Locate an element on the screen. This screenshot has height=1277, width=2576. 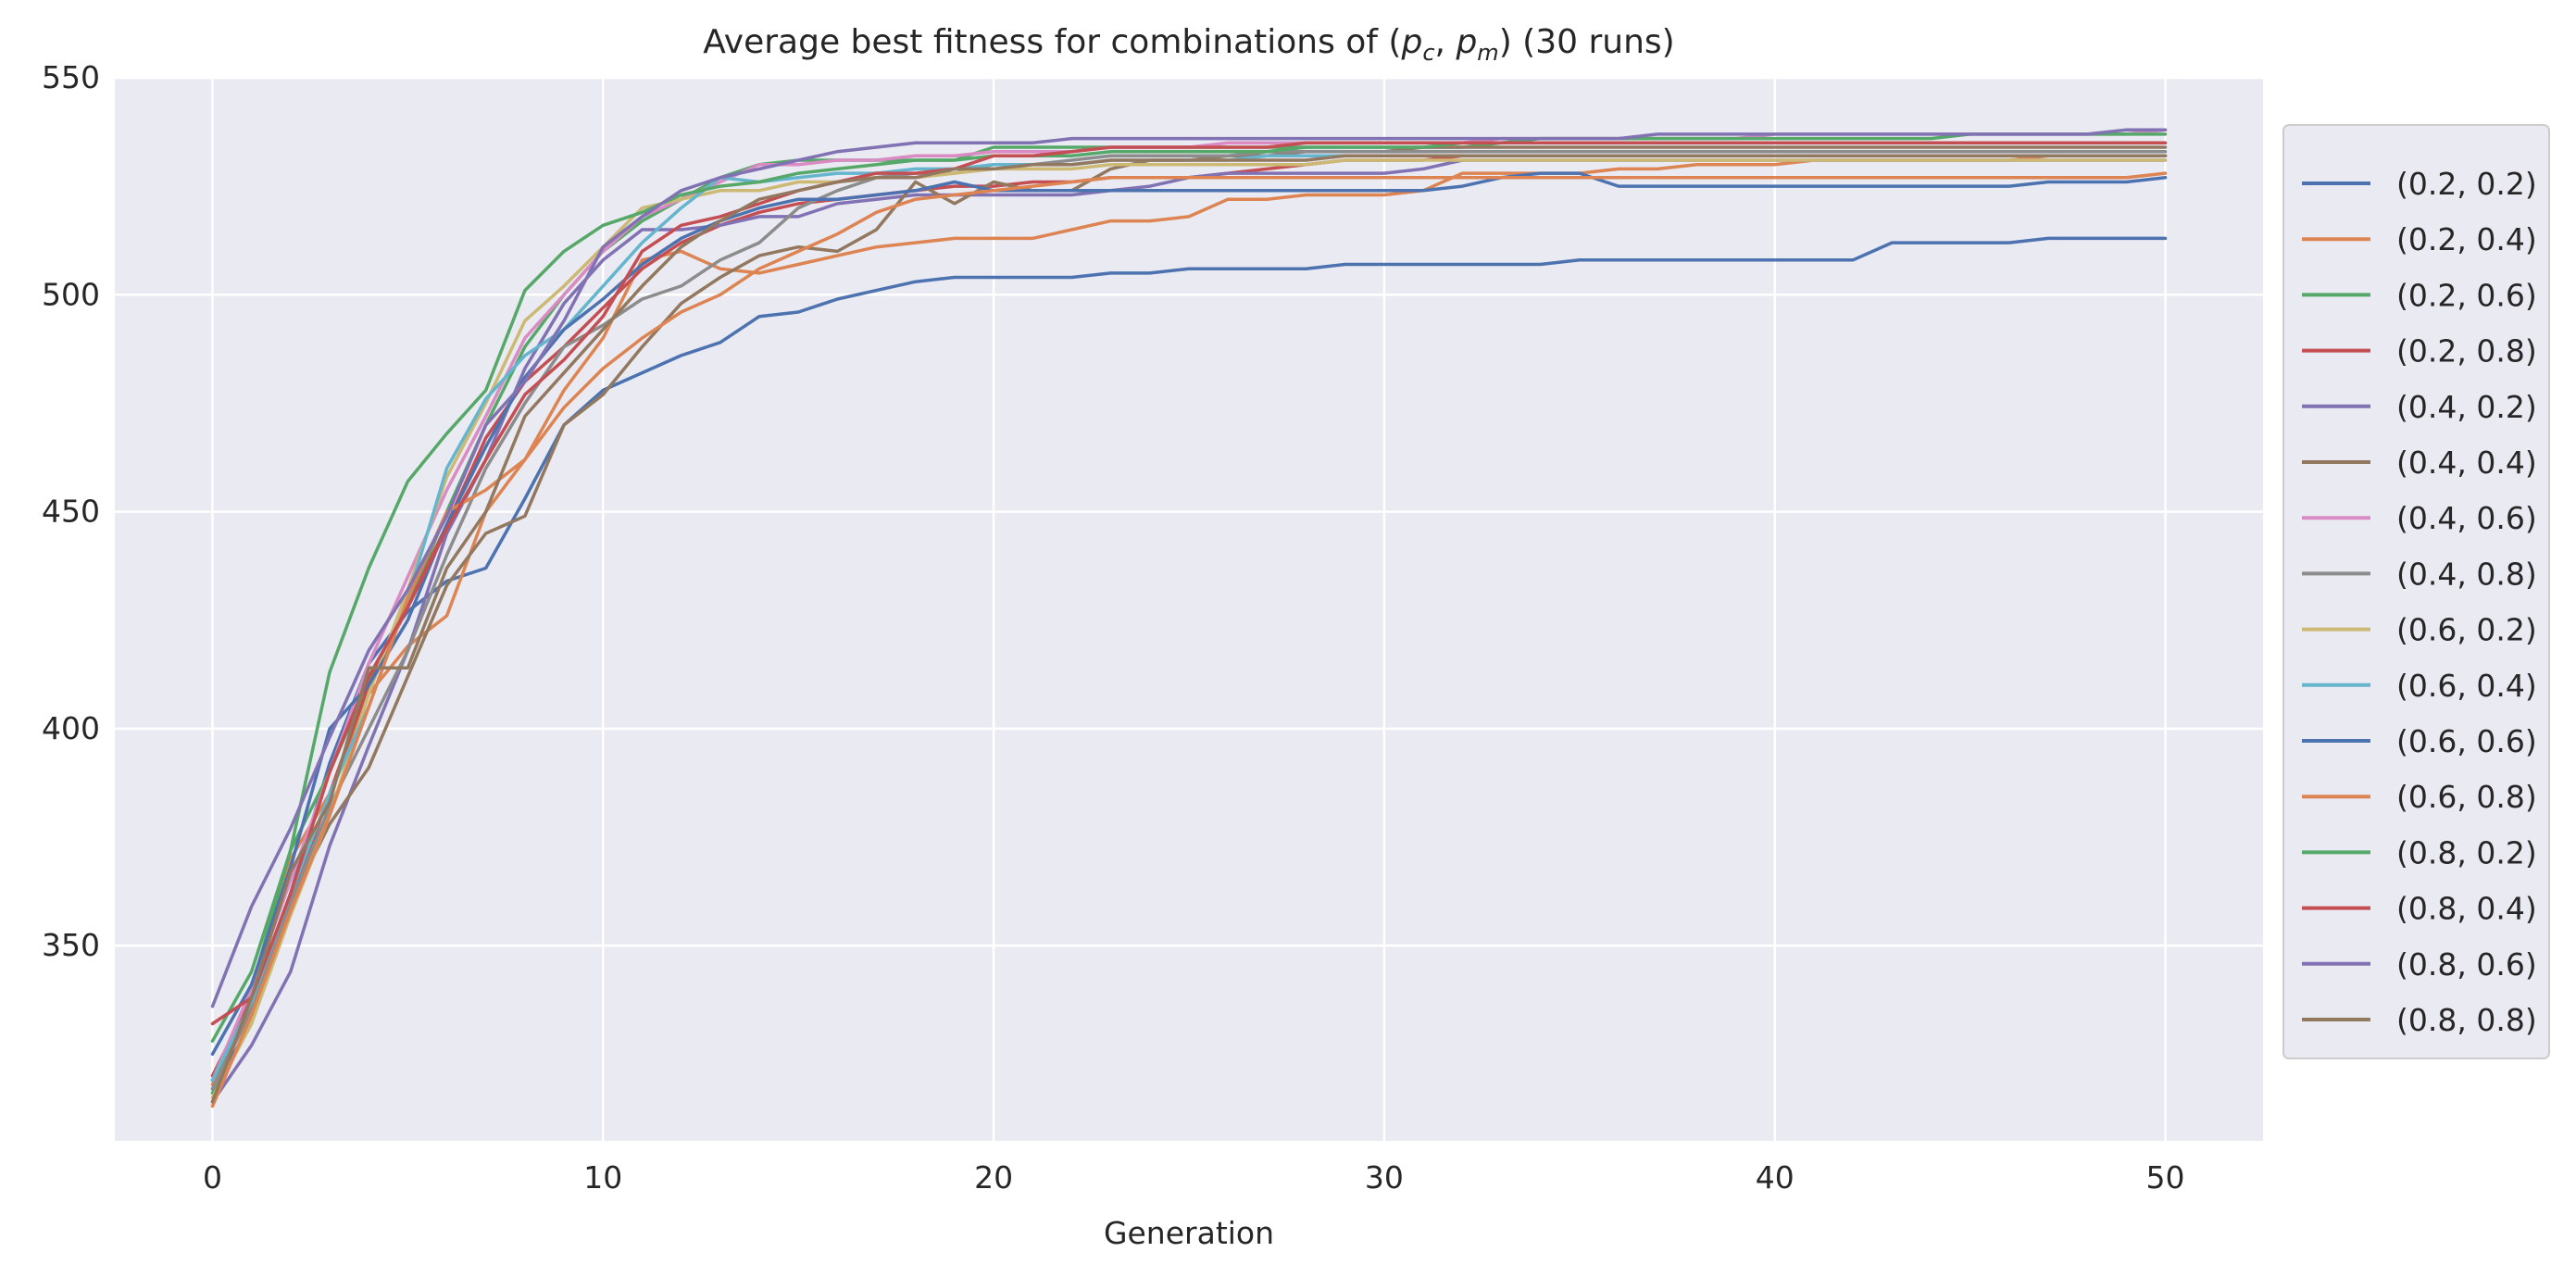
x-tick-label: 0 is located at coordinates (212, 1177).